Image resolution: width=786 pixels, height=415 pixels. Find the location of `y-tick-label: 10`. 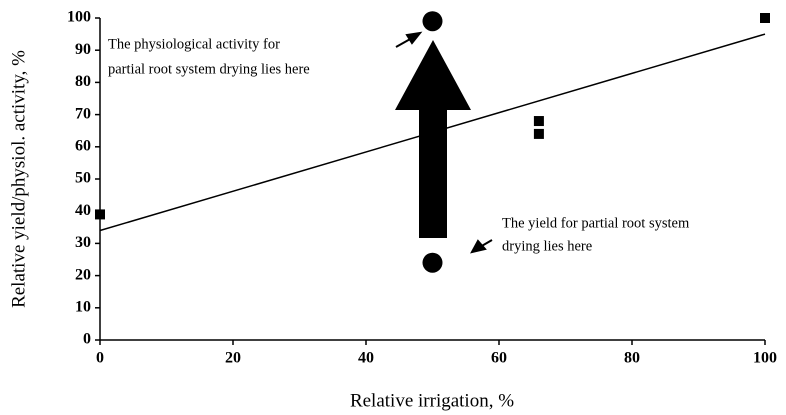

y-tick-label: 10 is located at coordinates (83, 306).